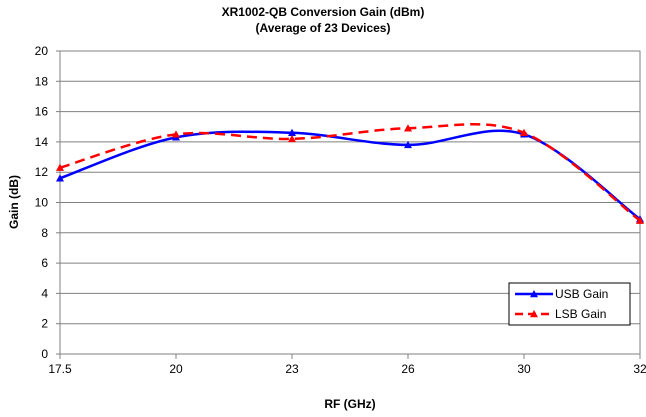 This screenshot has height=417, width=646. What do you see at coordinates (580, 314) in the screenshot?
I see `legend-label-lsb-gain: LSB Gain` at bounding box center [580, 314].